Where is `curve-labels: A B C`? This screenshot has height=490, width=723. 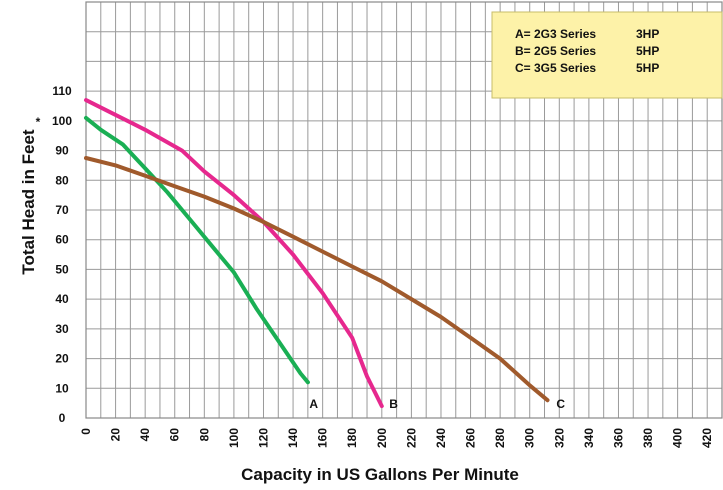 curve-labels: A B C is located at coordinates (437, 404).